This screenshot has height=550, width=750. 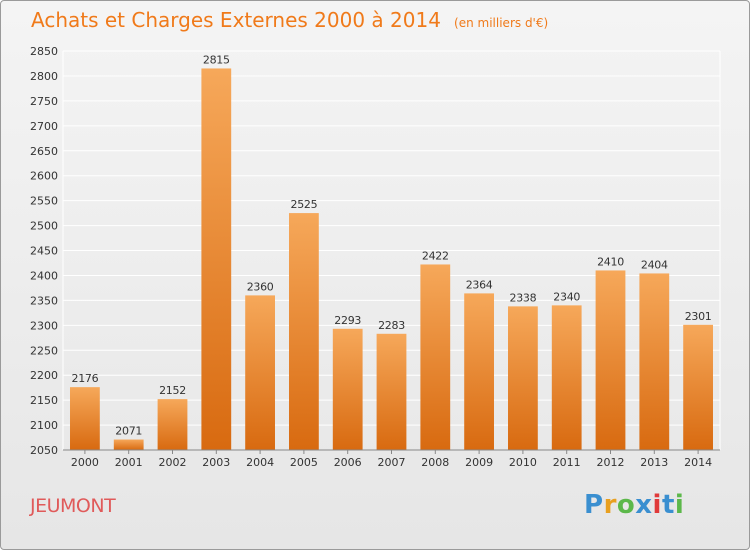 What do you see at coordinates (129, 462) in the screenshot?
I see `x-tick-label: 2001` at bounding box center [129, 462].